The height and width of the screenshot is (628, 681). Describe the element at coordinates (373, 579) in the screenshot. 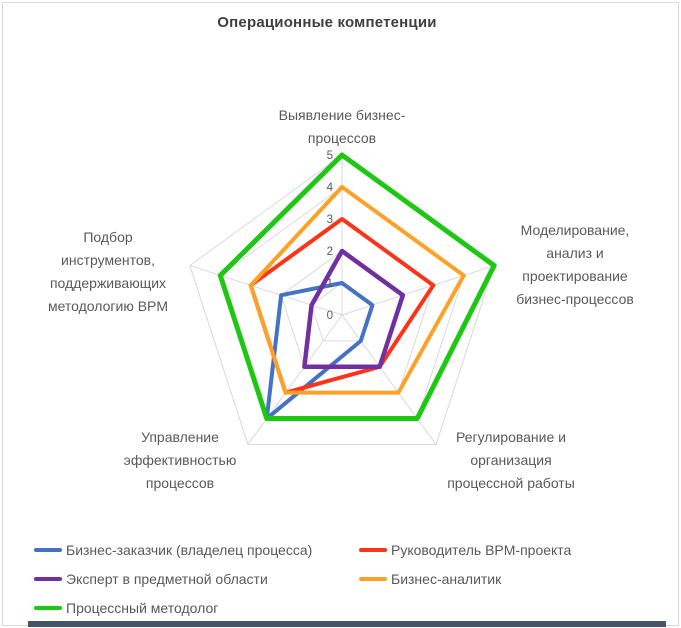

I see `legend-swatch-orange` at that location.